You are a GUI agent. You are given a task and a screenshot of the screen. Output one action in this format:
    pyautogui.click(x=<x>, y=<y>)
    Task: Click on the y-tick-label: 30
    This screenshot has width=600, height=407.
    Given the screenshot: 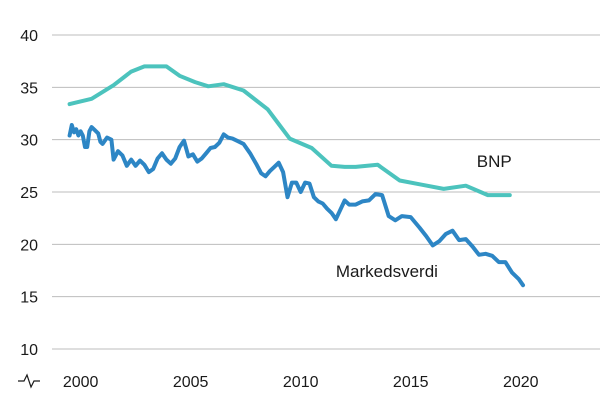 What is the action you would take?
    pyautogui.click(x=29, y=141)
    